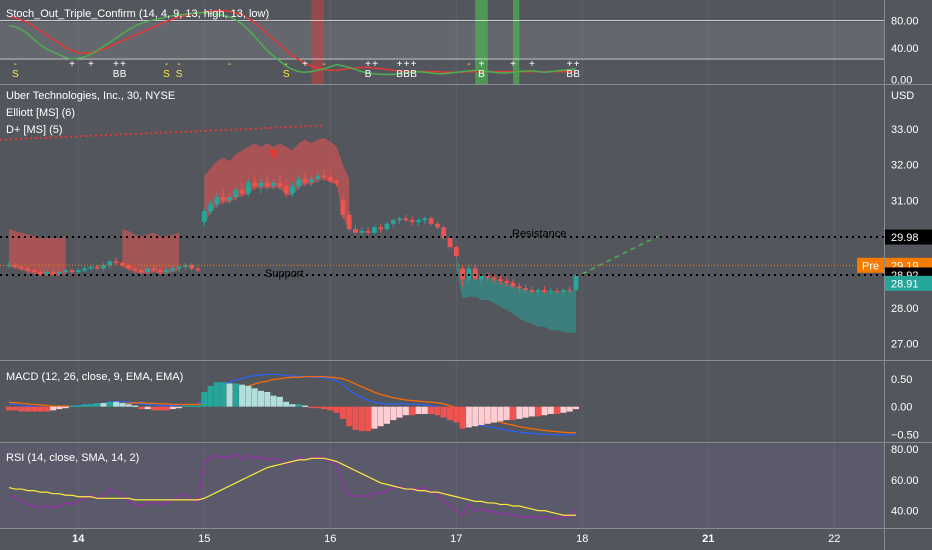  What do you see at coordinates (905, 130) in the screenshot?
I see `price-tick-label: 33.00` at bounding box center [905, 130].